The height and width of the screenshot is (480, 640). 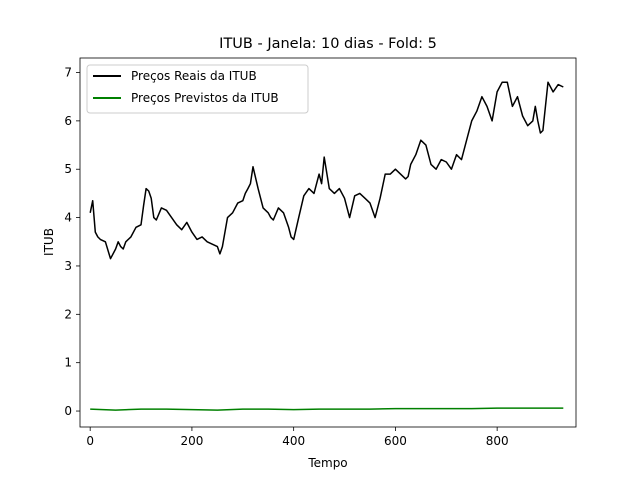 What do you see at coordinates (497, 441) in the screenshot?
I see `x-tick-label: 800` at bounding box center [497, 441].